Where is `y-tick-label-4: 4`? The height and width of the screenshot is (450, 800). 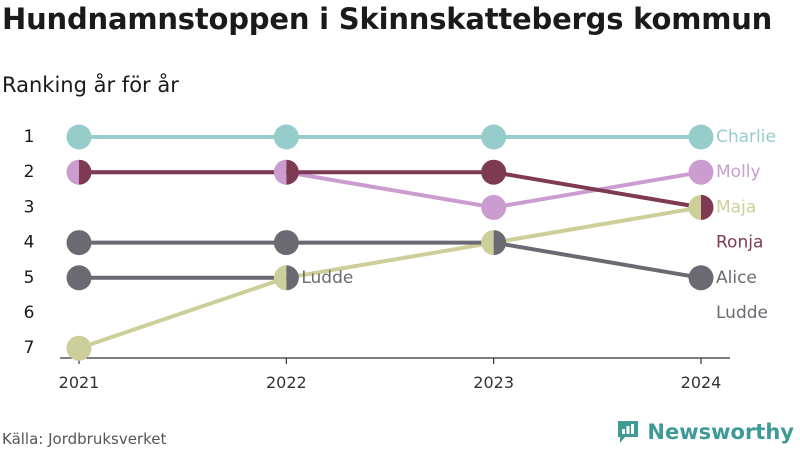
y-tick-label-4: 4 is located at coordinates (29, 243).